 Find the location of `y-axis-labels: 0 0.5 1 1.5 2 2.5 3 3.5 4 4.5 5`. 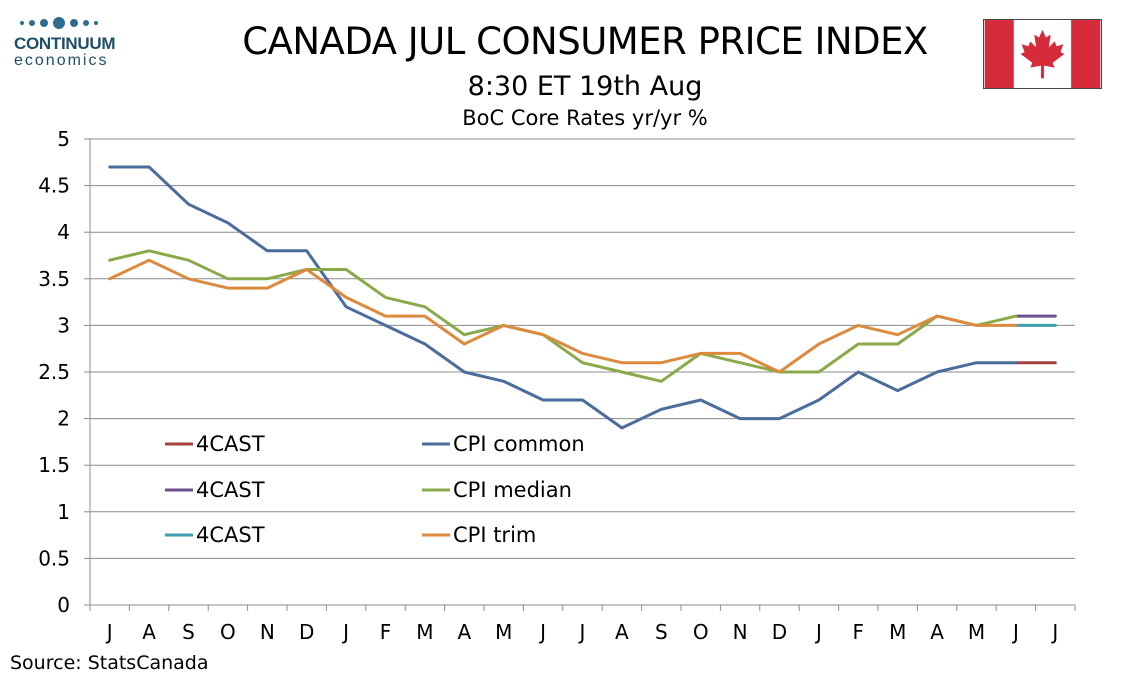

y-axis-labels: 0 0.5 1 1.5 2 2.5 3 3.5 4 4.5 5 is located at coordinates (54, 372).